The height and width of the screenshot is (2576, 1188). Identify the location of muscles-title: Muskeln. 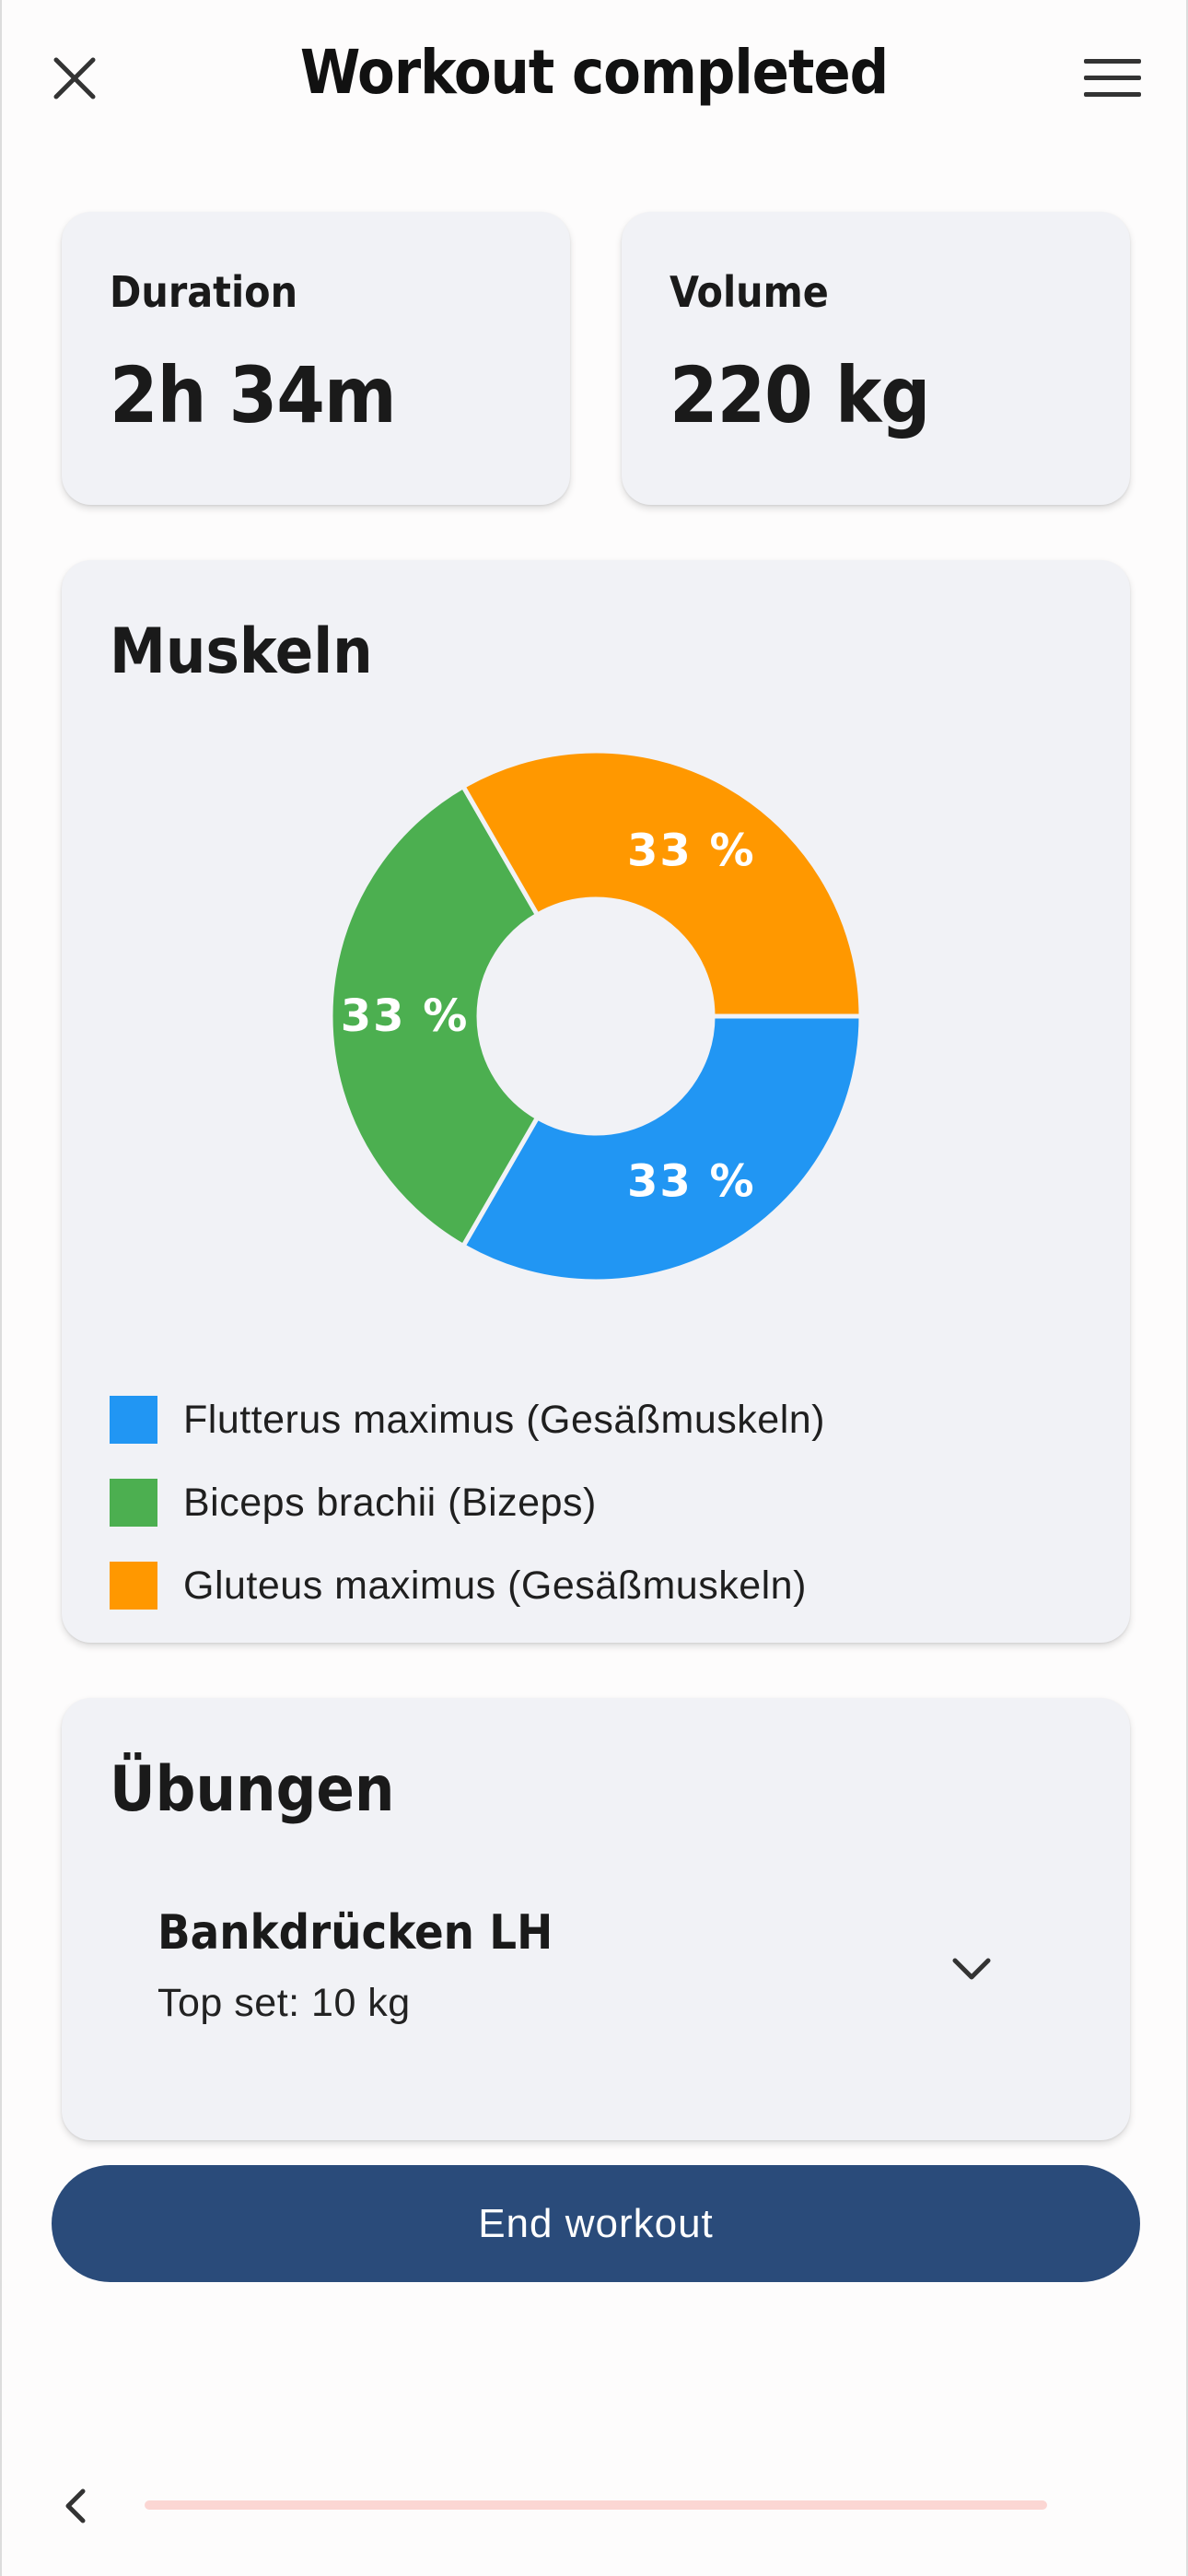
(242, 651).